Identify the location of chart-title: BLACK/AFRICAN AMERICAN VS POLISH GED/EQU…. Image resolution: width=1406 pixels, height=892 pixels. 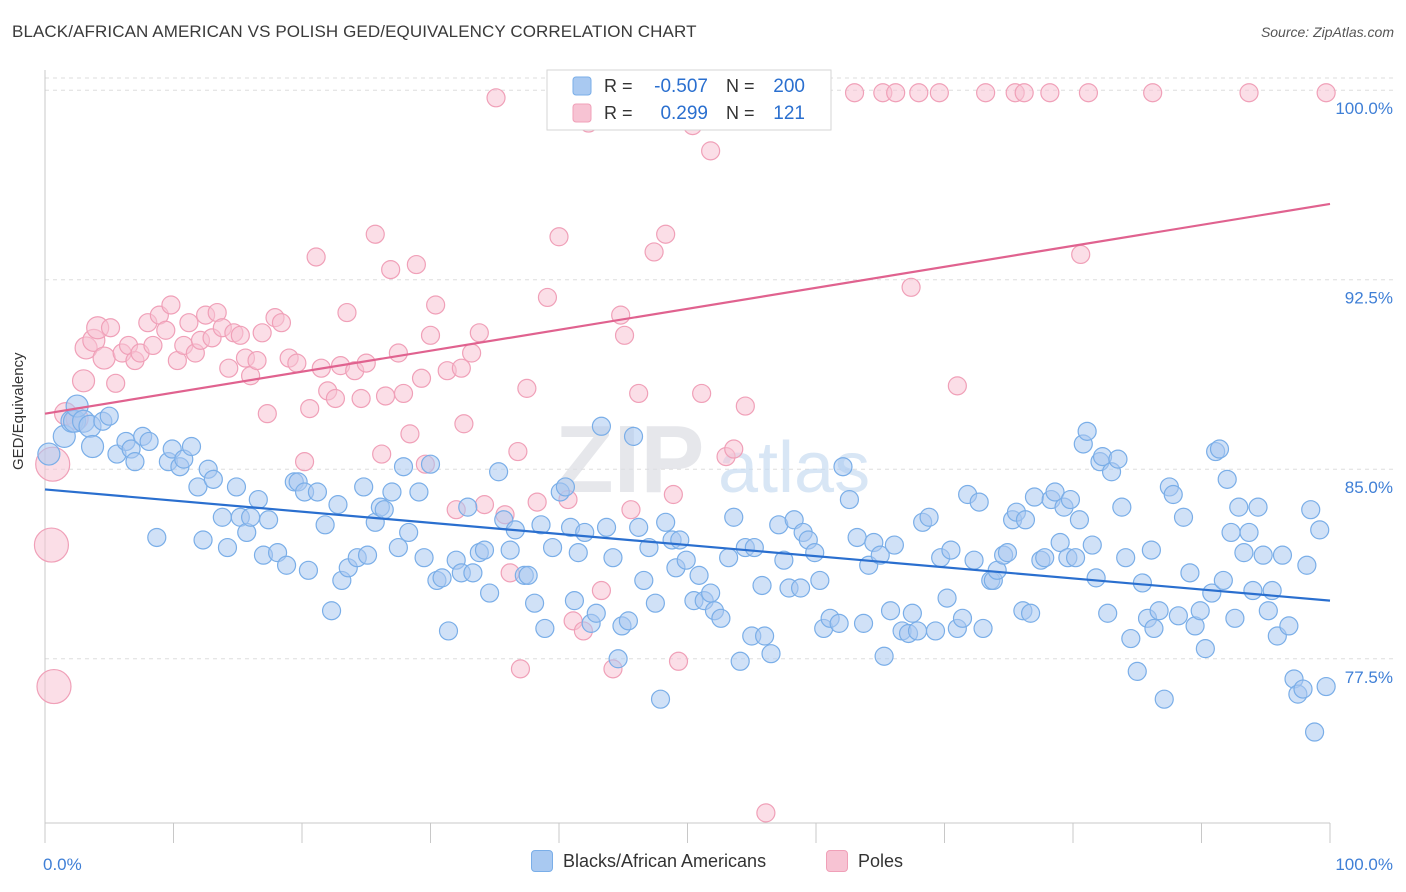
(354, 31).